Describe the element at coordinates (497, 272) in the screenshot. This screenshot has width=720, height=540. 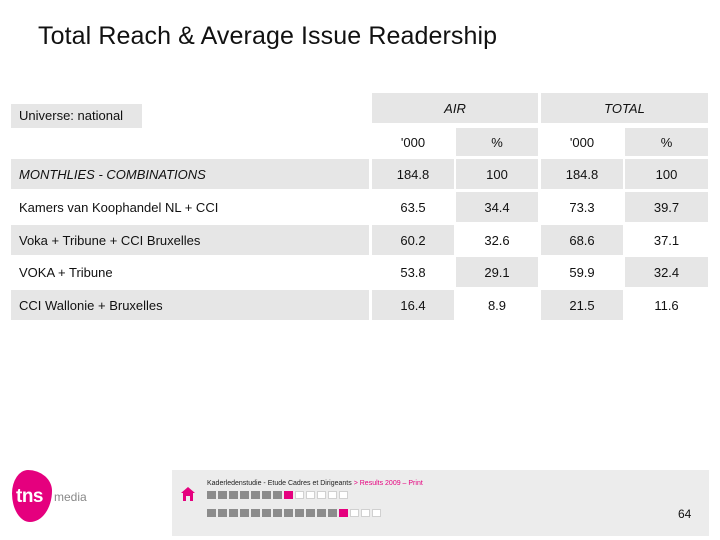
I see `table-cell: 29.1` at that location.